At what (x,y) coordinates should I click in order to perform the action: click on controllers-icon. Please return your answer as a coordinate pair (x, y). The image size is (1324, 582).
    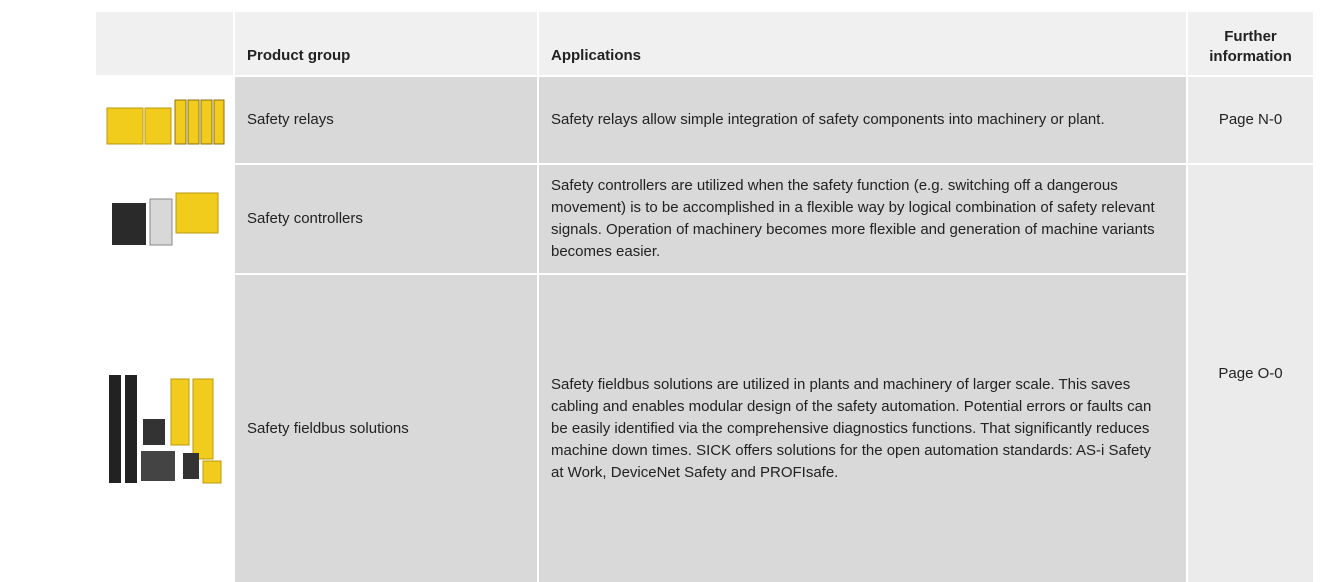
    Looking at the image, I should click on (164, 219).